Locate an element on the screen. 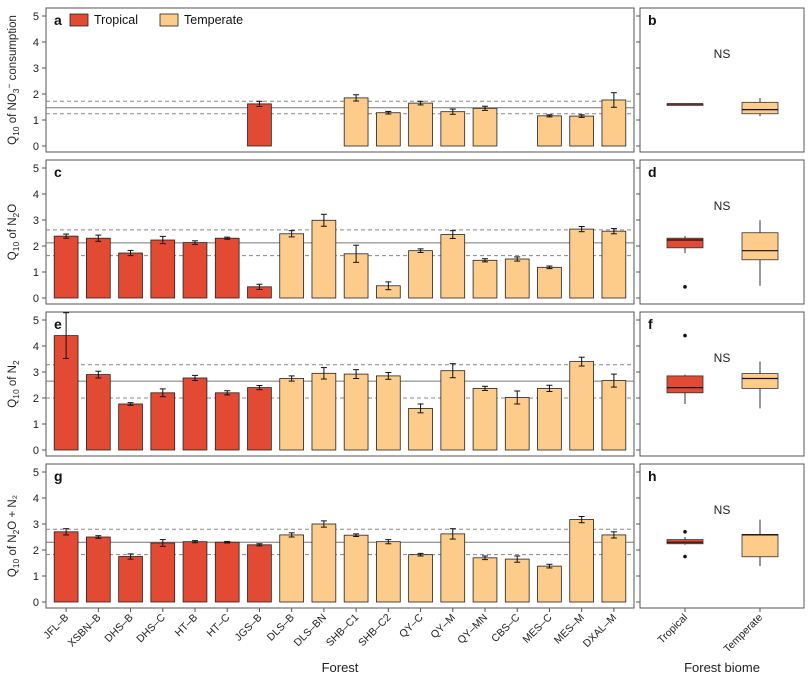 This screenshot has width=812, height=684. x-tick-label: DHS–C is located at coordinates (151, 628).